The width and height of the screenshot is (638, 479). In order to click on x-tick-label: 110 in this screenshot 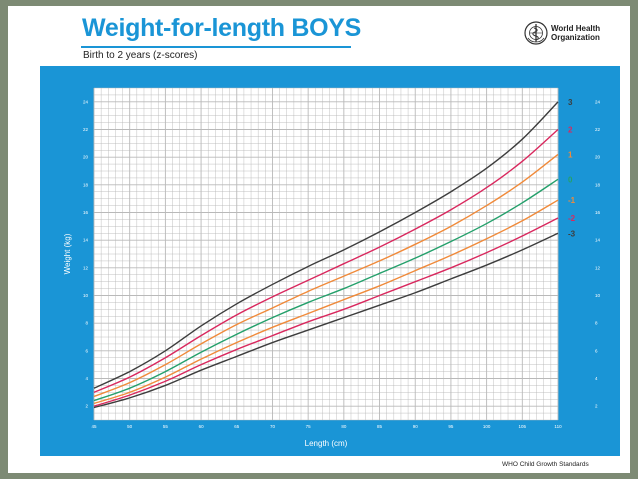, I will do `click(558, 426)`.